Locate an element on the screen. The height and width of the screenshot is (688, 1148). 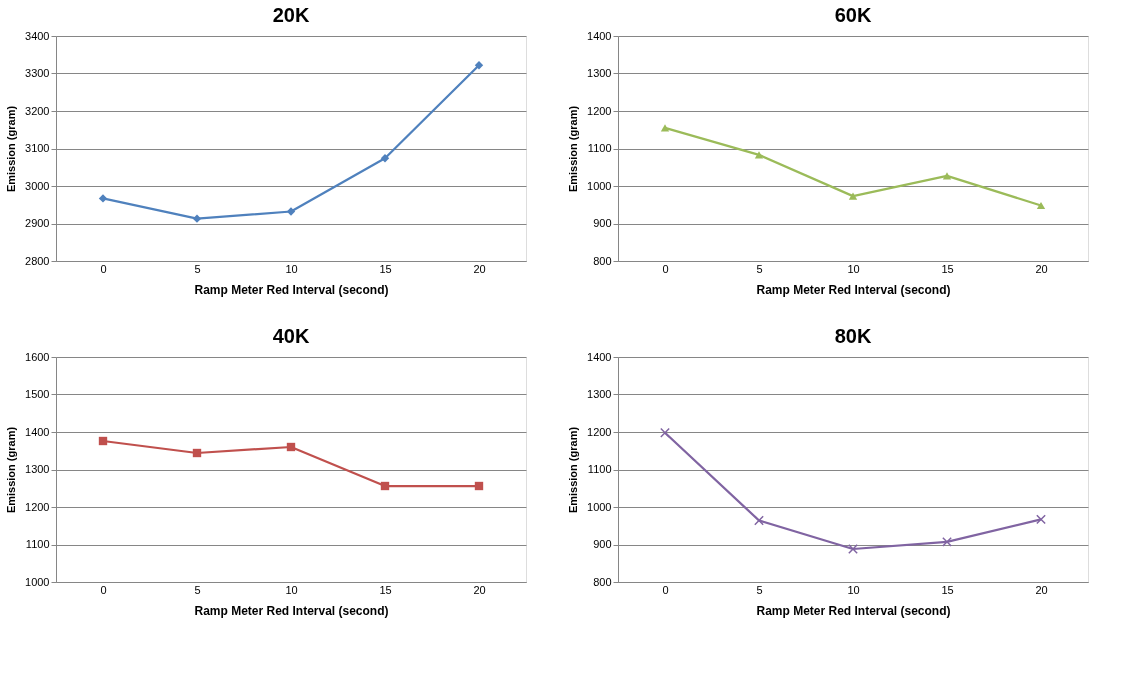
y-tick-label: 2800 is located at coordinates (37, 260).